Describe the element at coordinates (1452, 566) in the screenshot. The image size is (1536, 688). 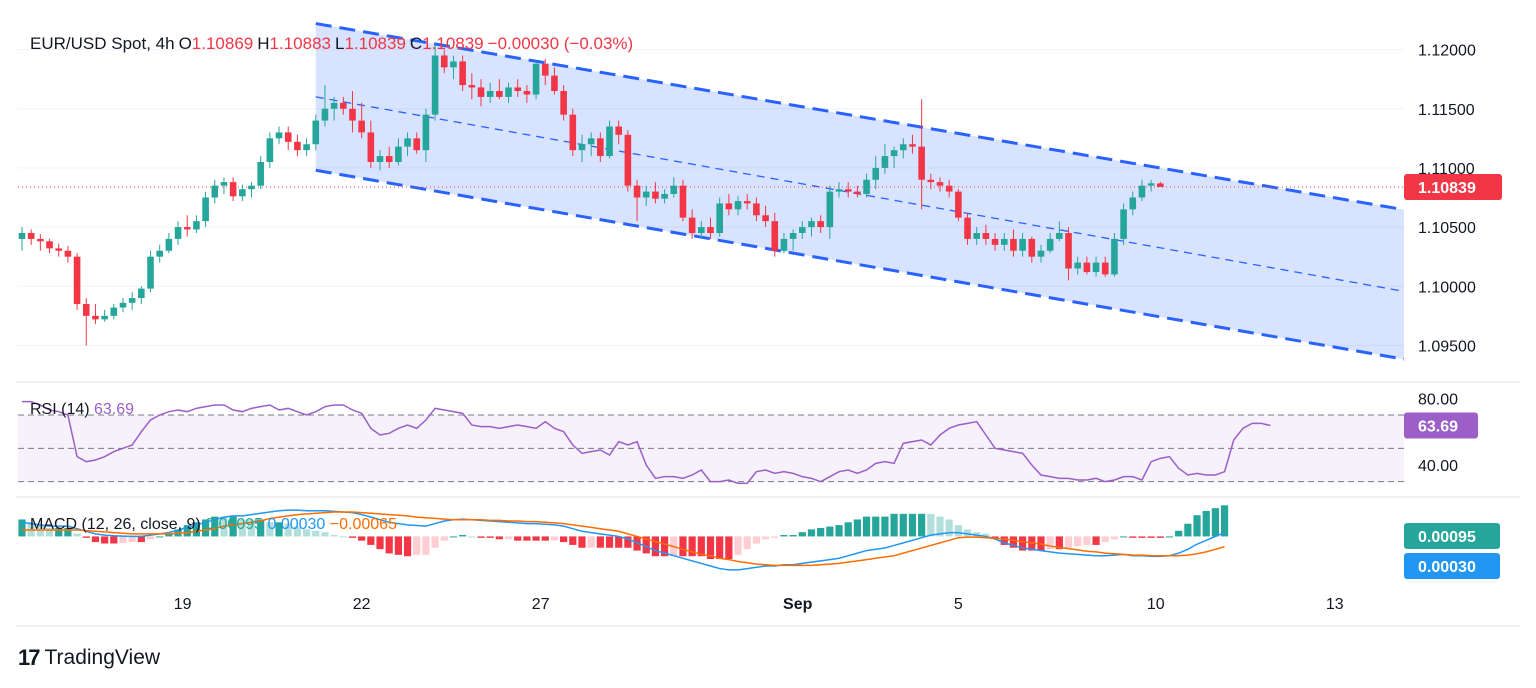
I see `signal-value-badge` at that location.